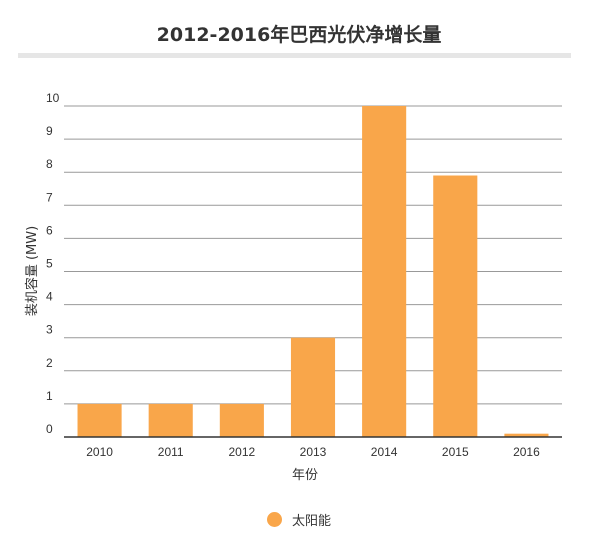 This screenshot has width=598, height=543. I want to click on x-tick-label: 2014, so click(384, 452).